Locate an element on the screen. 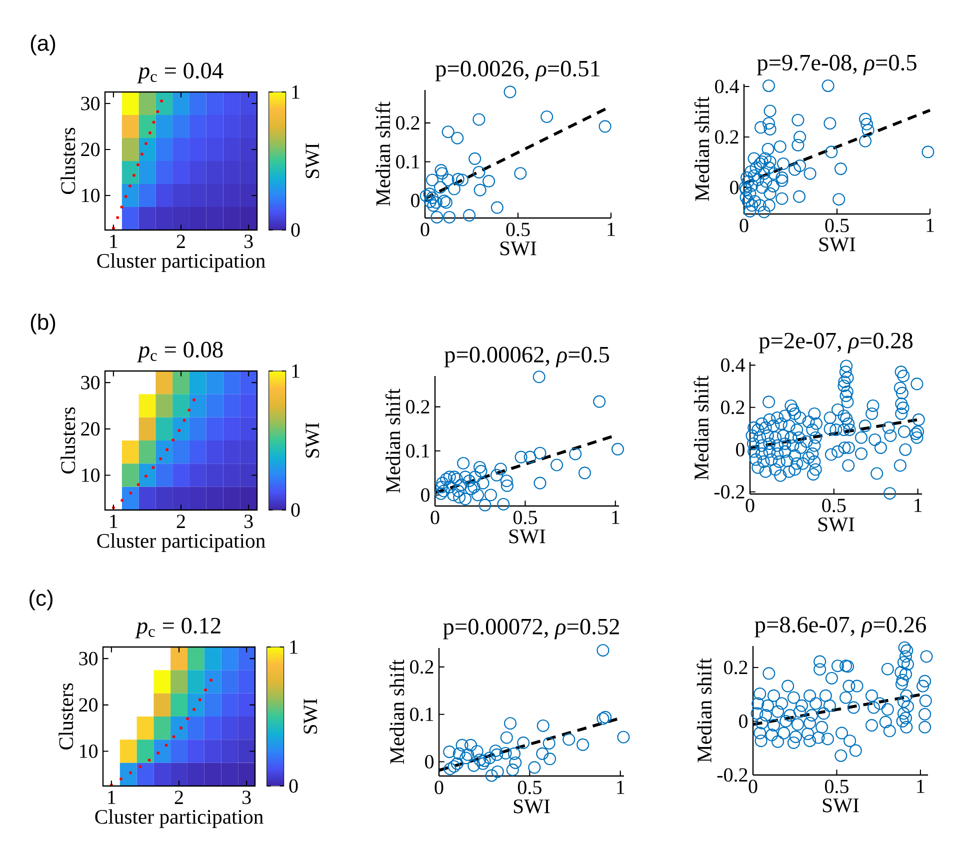 The image size is (968, 867). x-tick-label: 0.5 is located at coordinates (525, 517).